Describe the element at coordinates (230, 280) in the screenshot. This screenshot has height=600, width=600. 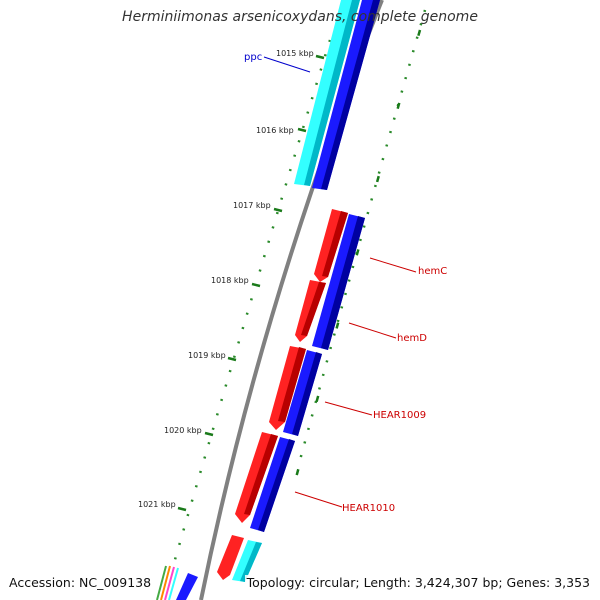
I see `tick-label-1018: 1018 kbp` at that location.